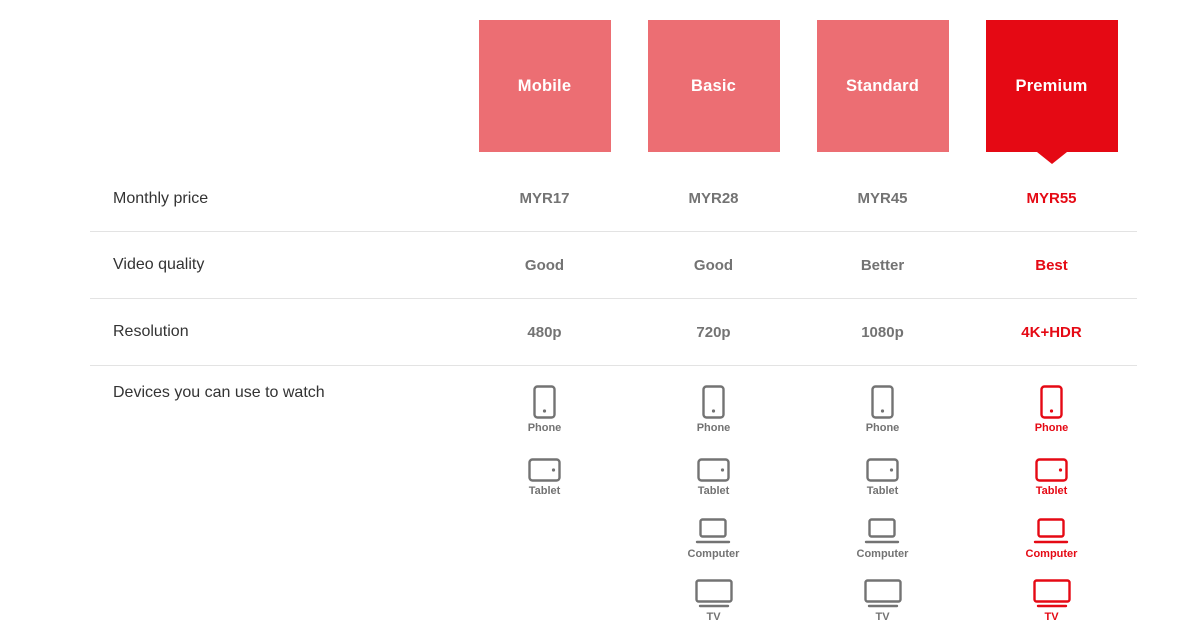 The image size is (1200, 628). I want to click on resolution-row: Resolution 480p 720p 1080p 4K+HDR, so click(613, 332).